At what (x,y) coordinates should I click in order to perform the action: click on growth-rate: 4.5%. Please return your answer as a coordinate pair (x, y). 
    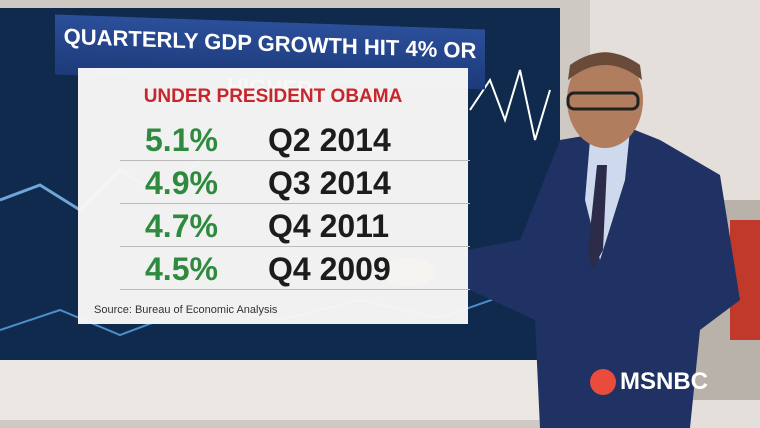
    Looking at the image, I should click on (181, 269).